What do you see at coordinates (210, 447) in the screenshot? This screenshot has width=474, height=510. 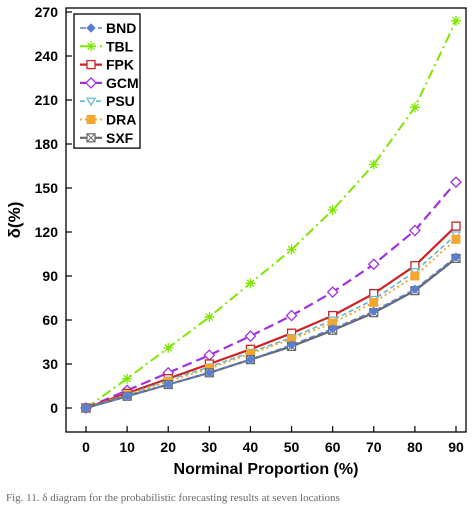 I see `x-tick-label-30: 30` at bounding box center [210, 447].